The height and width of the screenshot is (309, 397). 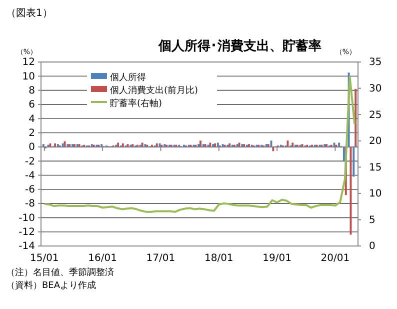 I want to click on x-tick-label: 18/01, so click(x=219, y=258).